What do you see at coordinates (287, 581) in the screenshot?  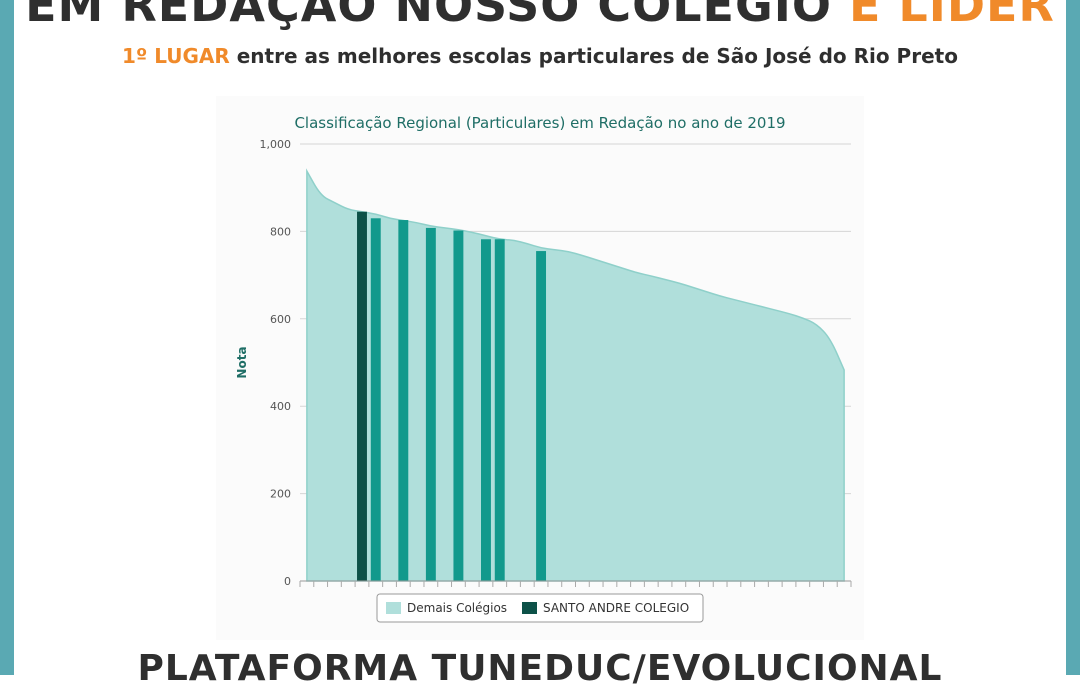 I see `y-tick-label: 0` at bounding box center [287, 581].